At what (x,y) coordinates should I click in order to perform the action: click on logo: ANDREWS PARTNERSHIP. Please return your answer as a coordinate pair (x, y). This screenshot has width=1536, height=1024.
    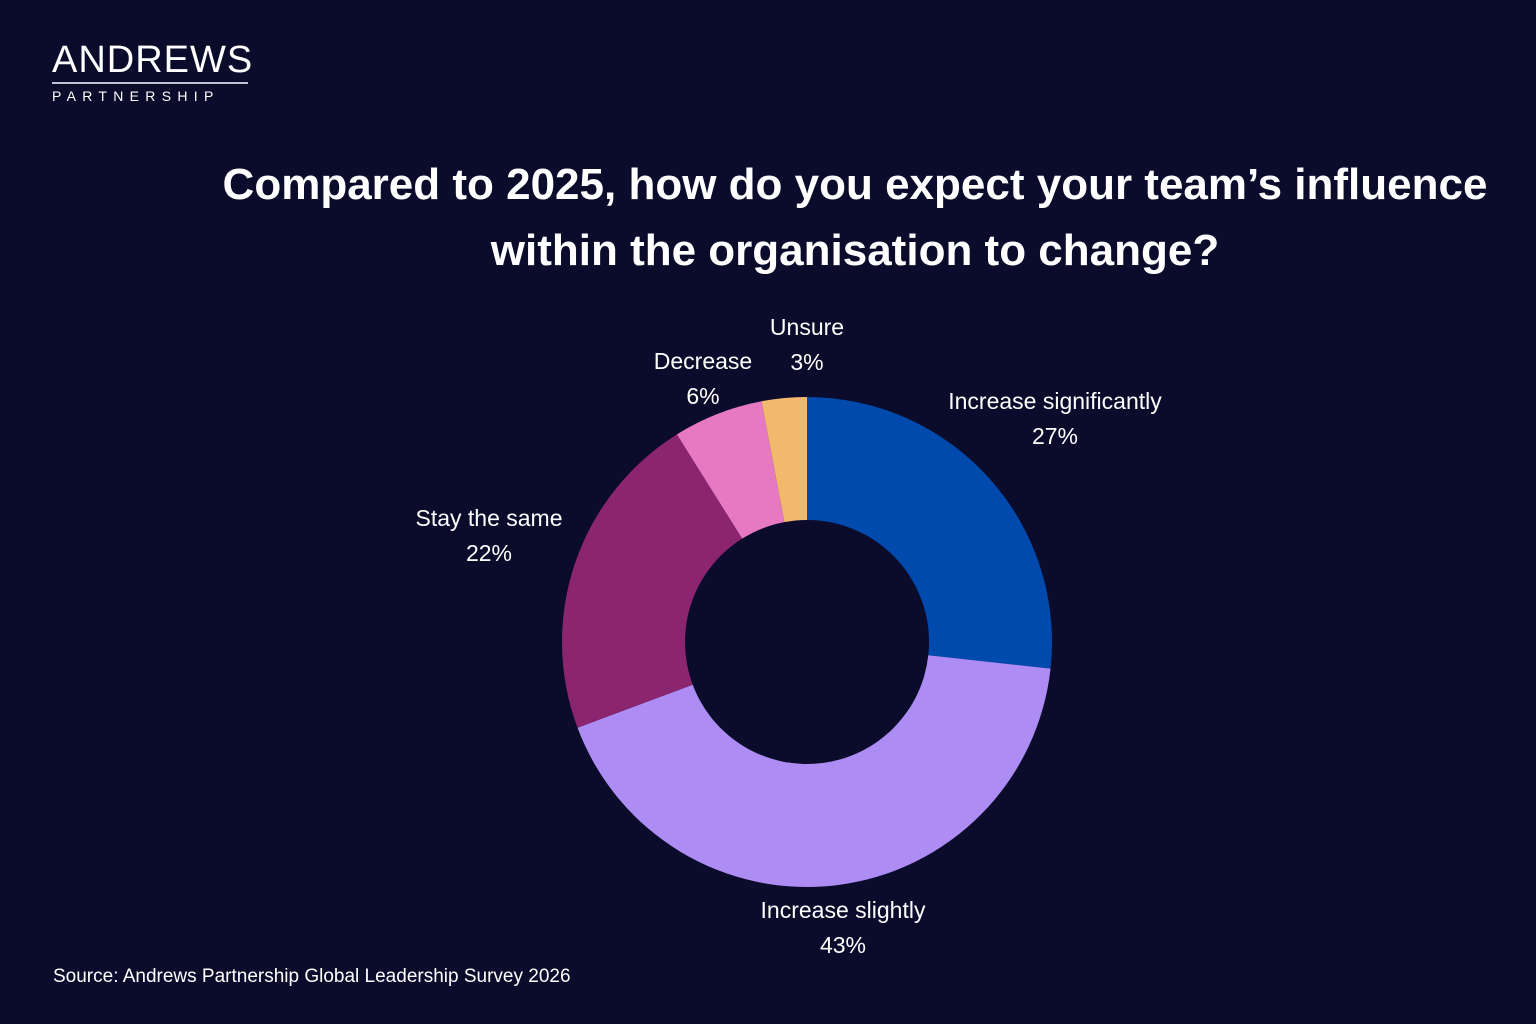
    Looking at the image, I should click on (152, 72).